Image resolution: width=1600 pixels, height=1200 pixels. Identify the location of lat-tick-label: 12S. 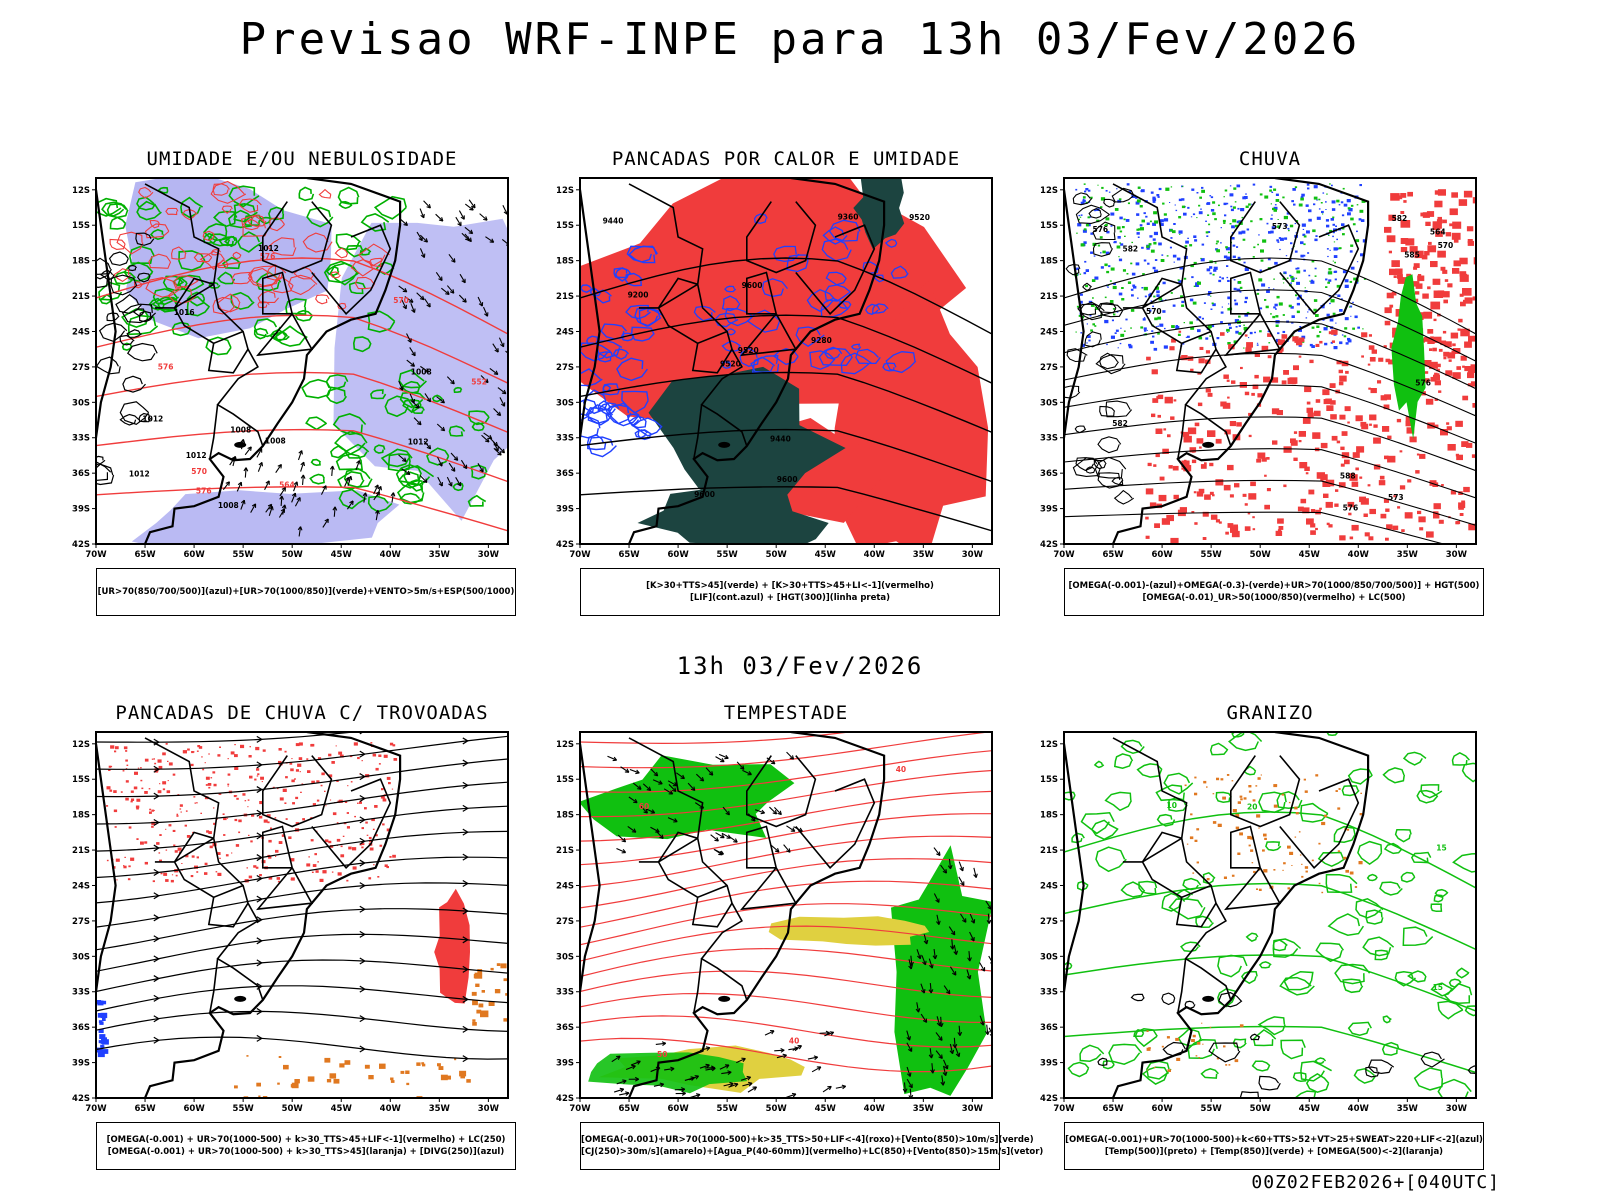
(1049, 745).